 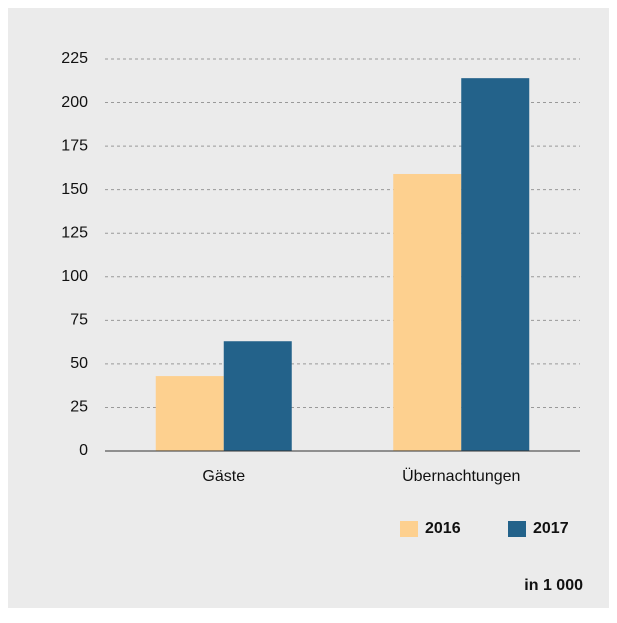 I want to click on y-tick-label: 75, so click(x=79, y=320).